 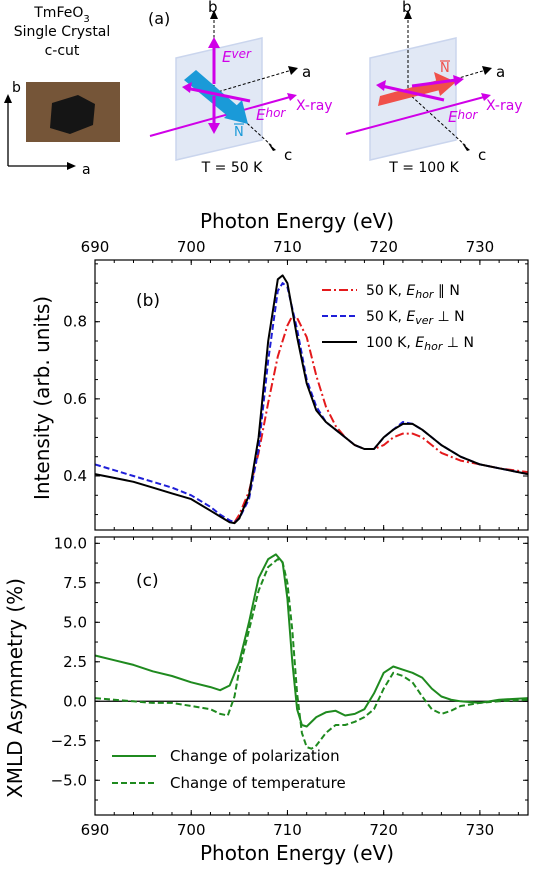 What do you see at coordinates (423, 168) in the screenshot?
I see `temp-100K: T = 100 K` at bounding box center [423, 168].